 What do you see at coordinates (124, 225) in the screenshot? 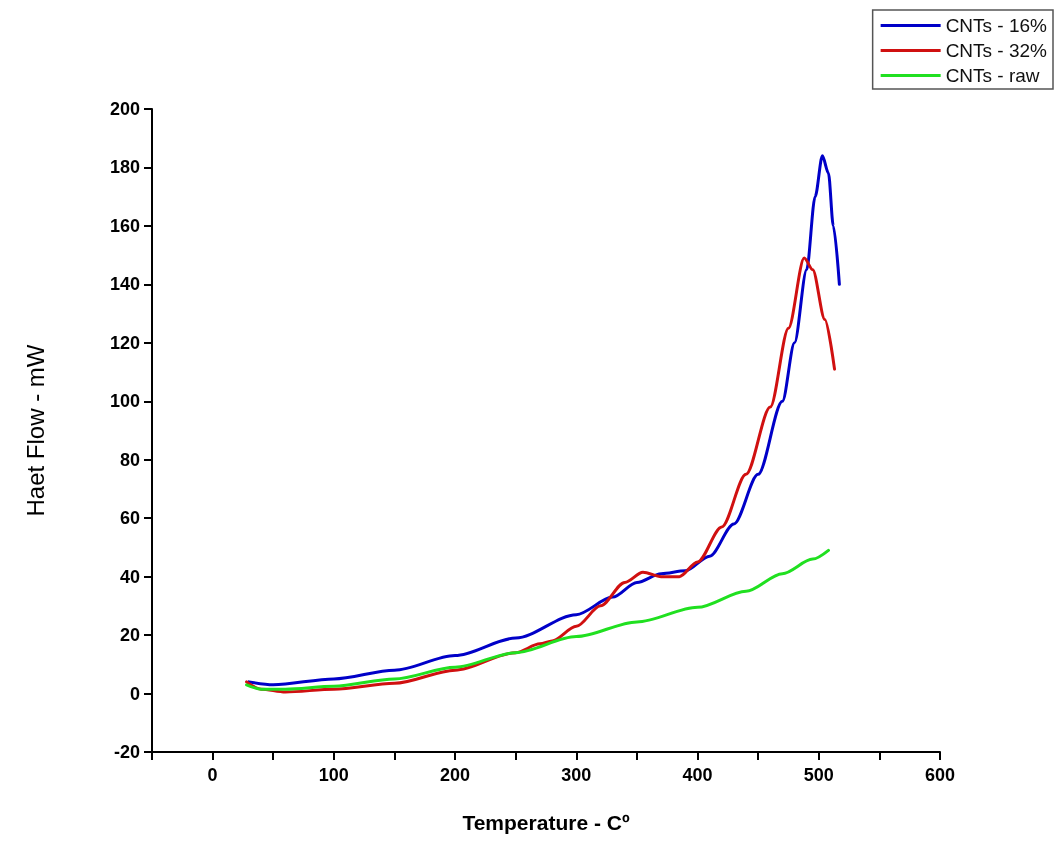
I see `y-tick-label: 160` at bounding box center [124, 225].